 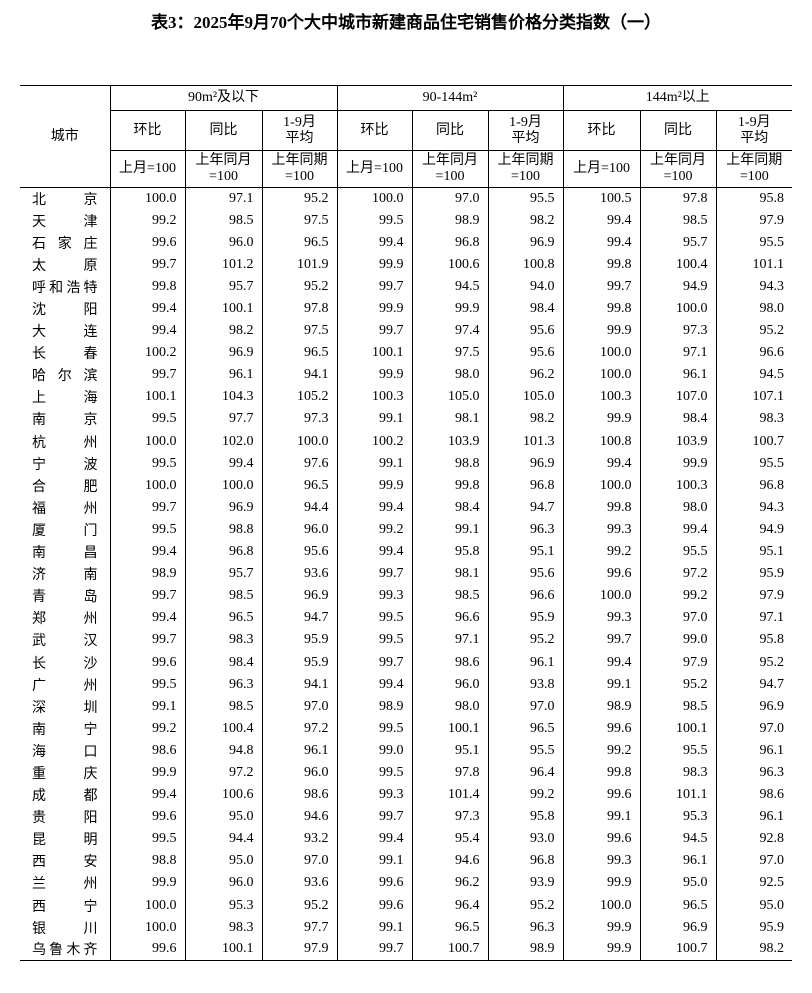 What do you see at coordinates (299, 130) in the screenshot?
I see `column-header: 1-9月 平均` at bounding box center [299, 130].